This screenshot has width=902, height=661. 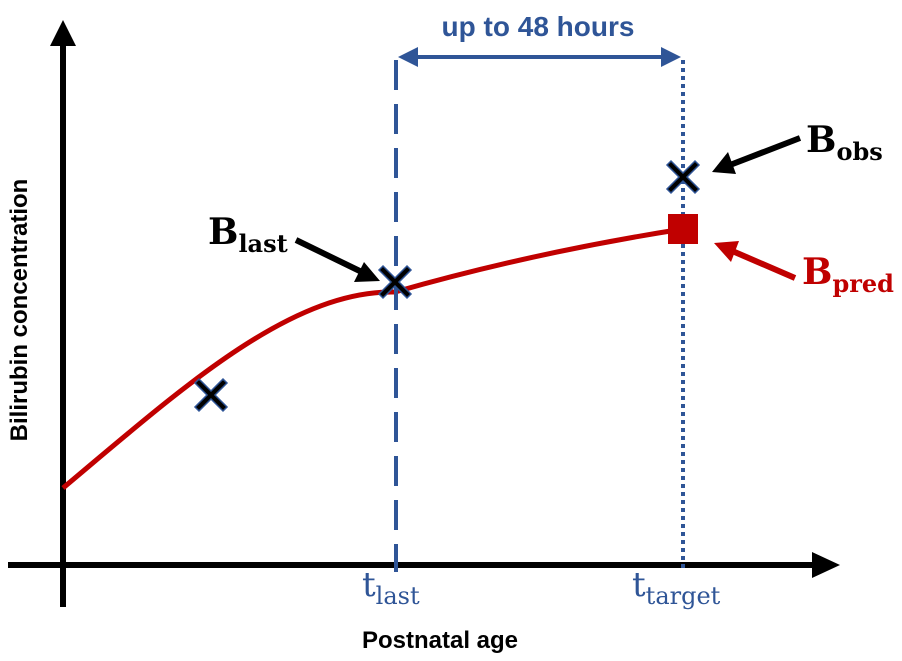 I want to click on b-obs-label: Bobs, so click(x=844, y=142).